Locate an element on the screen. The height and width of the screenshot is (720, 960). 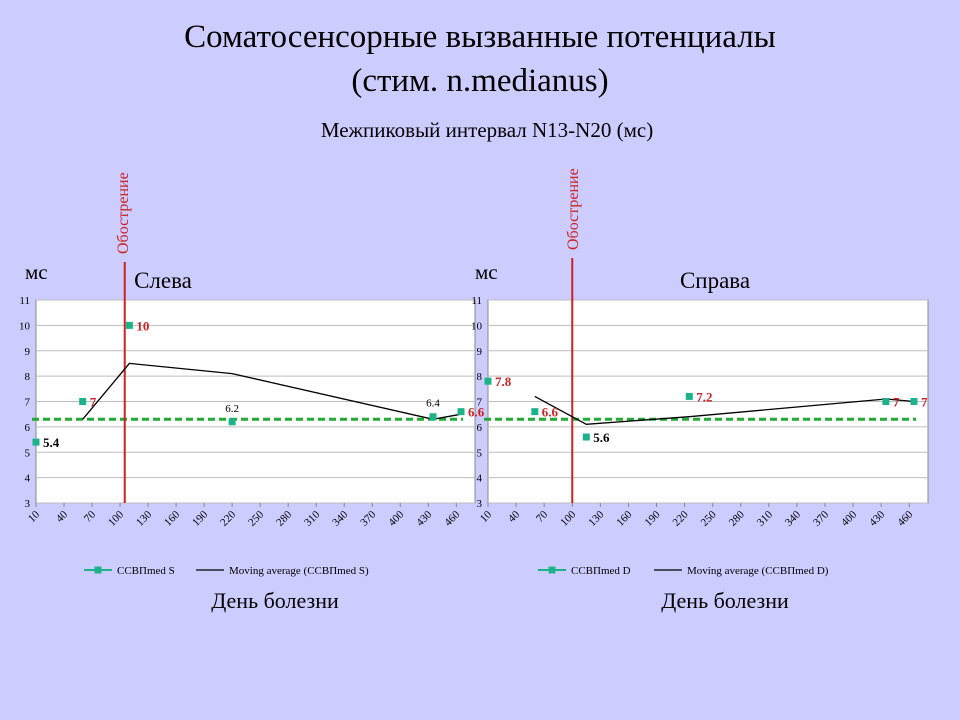
slide-title-line2: (стим. n.medianus) is located at coordinates (480, 81).